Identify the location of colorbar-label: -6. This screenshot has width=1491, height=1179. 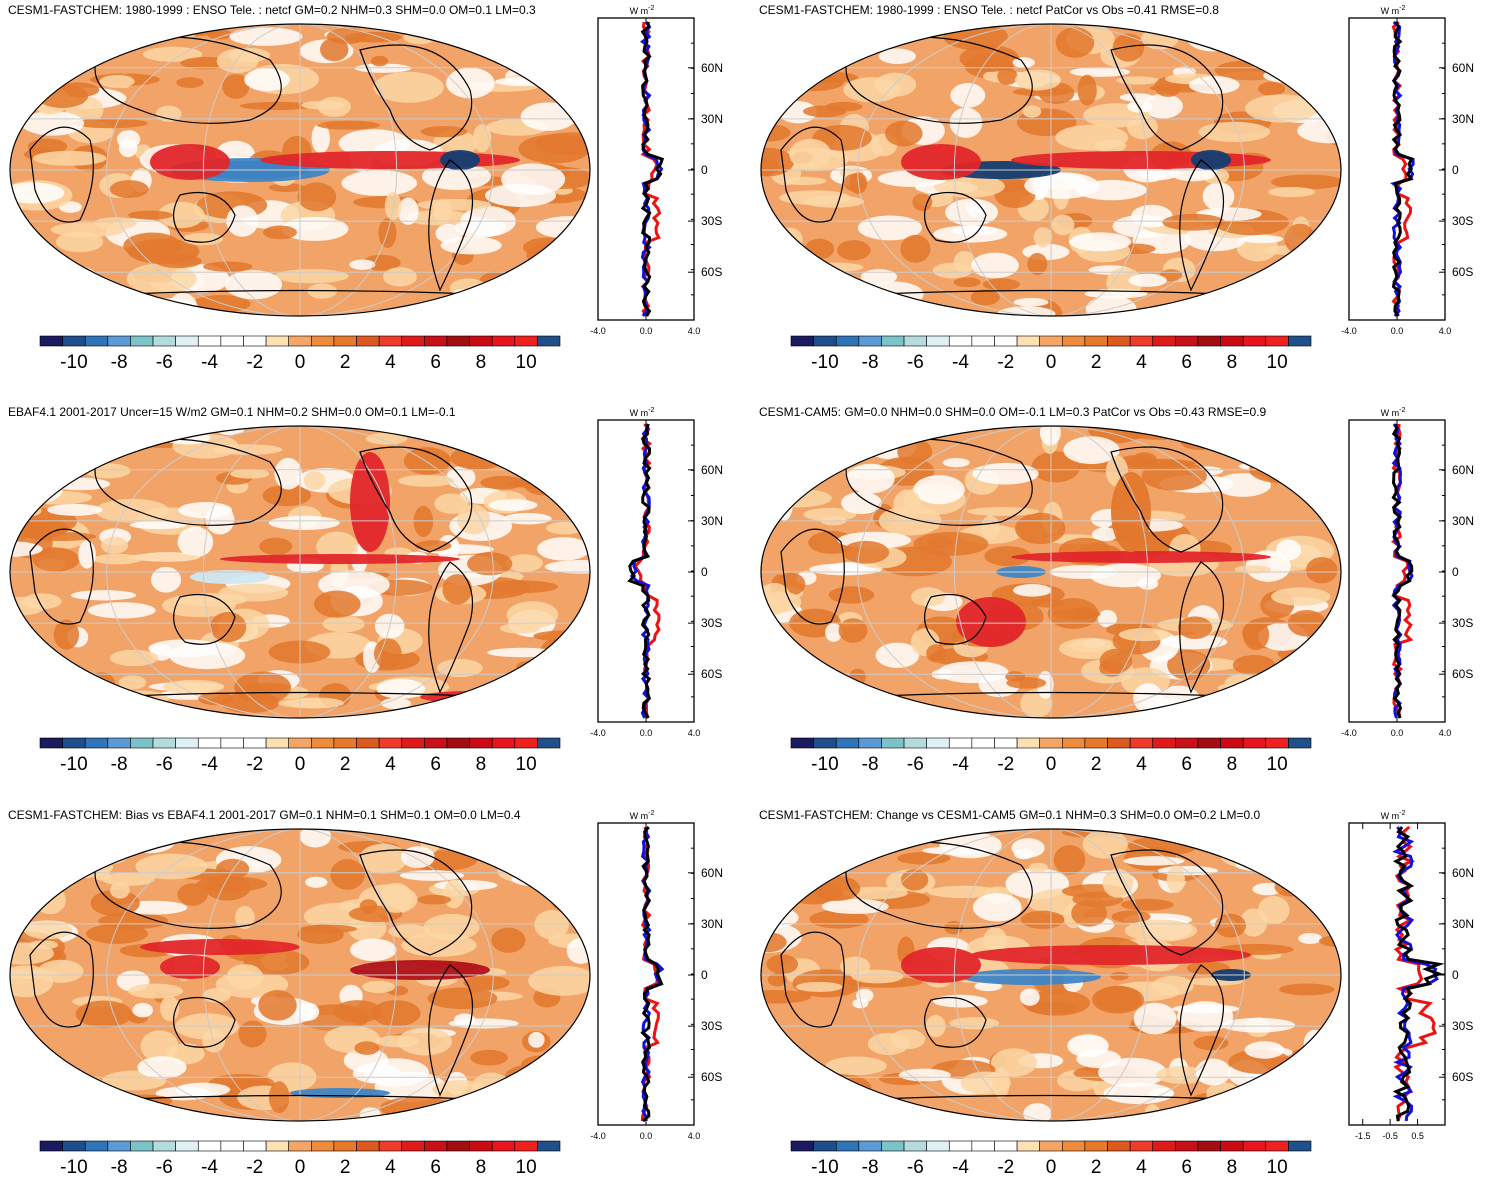
(915, 764).